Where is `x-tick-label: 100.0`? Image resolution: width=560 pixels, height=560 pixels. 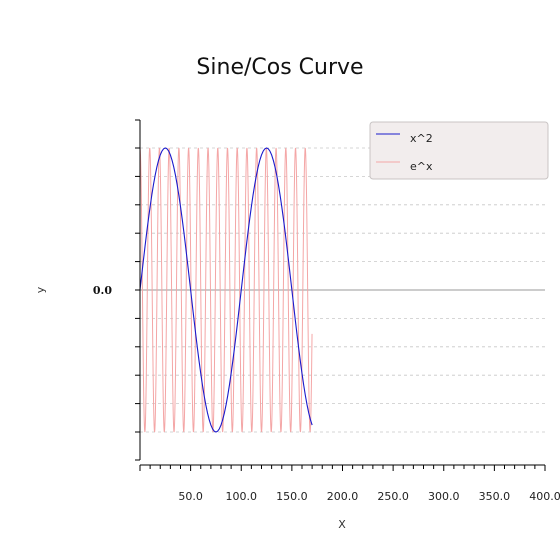 x-tick-label: 100.0 is located at coordinates (242, 496).